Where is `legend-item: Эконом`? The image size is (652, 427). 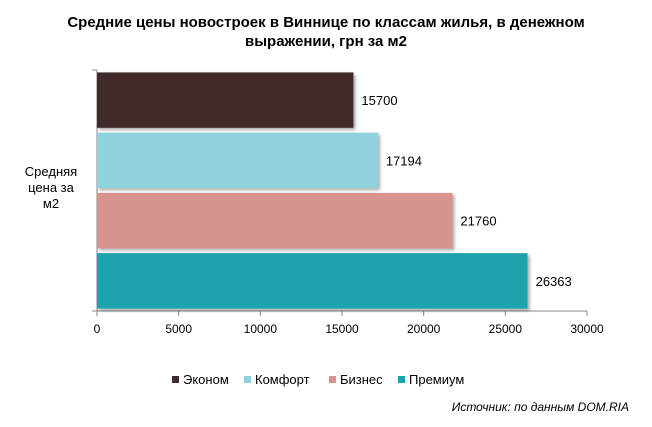 legend-item: Эконом is located at coordinates (200, 379).